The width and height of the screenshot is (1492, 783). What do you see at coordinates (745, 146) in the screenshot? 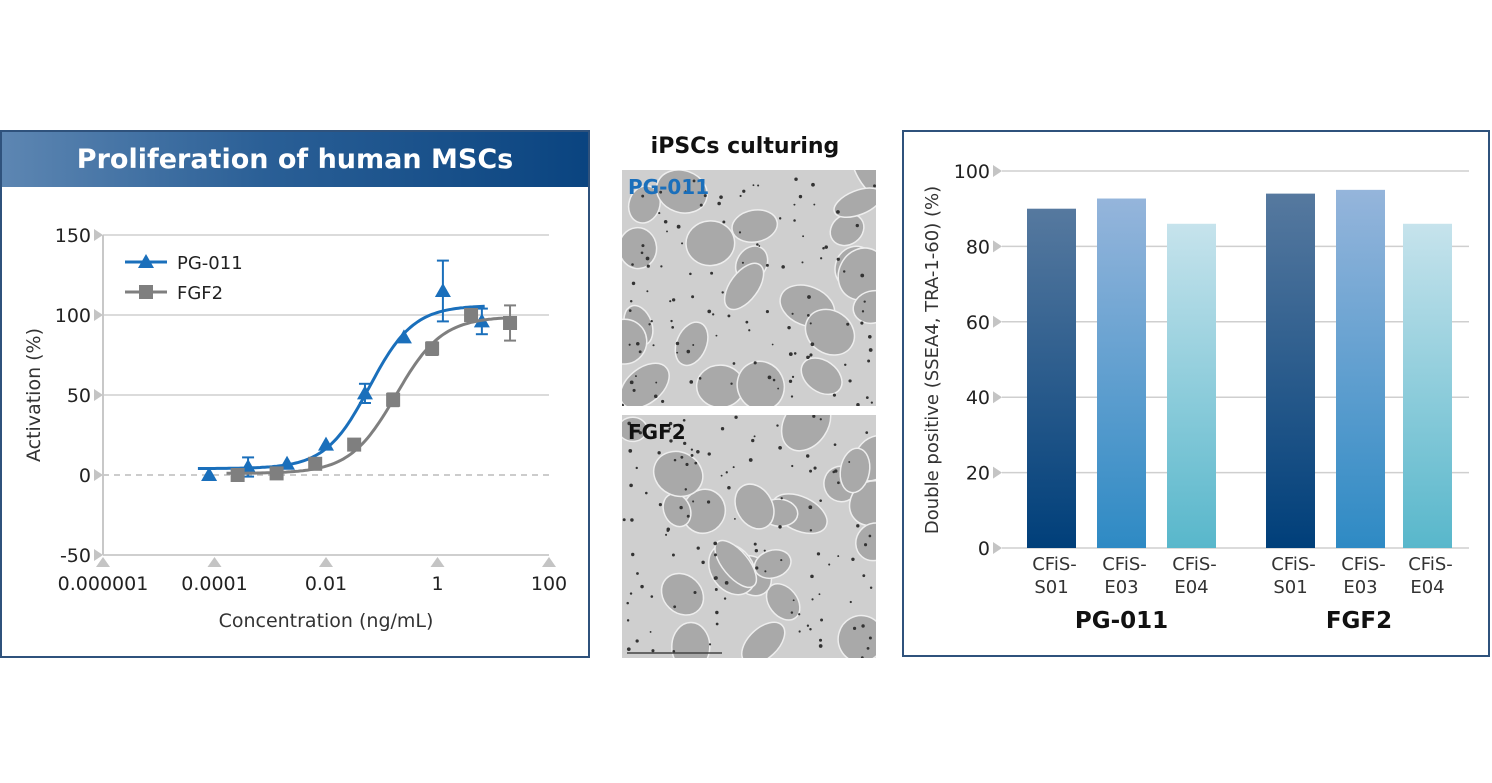
I see `ipsc-title: iPSCs culturing` at bounding box center [745, 146].